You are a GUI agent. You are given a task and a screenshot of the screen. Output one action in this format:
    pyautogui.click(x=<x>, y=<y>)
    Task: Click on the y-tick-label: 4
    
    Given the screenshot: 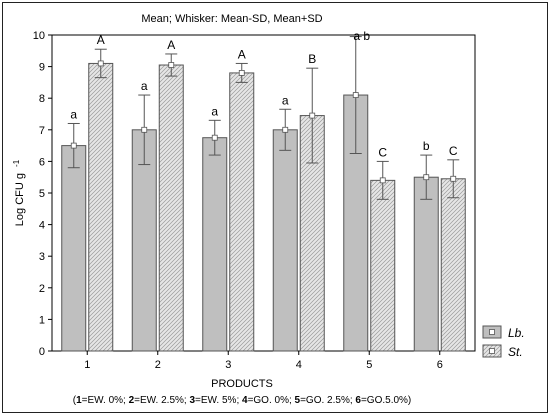 What is the action you would take?
    pyautogui.click(x=42, y=226)
    